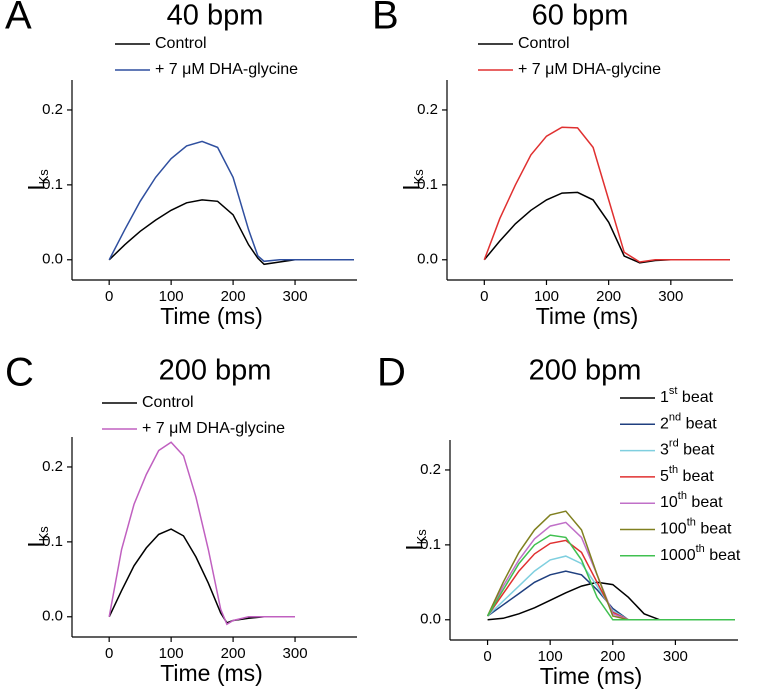 This screenshot has width=763, height=694. Describe the element at coordinates (580, 16) in the screenshot. I see `chart-title: 60 bpm` at that location.